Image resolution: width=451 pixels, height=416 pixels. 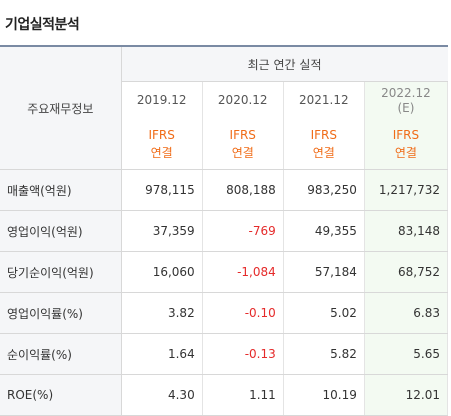 I want to click on section-title: 기업실적분석, so click(x=42, y=25).